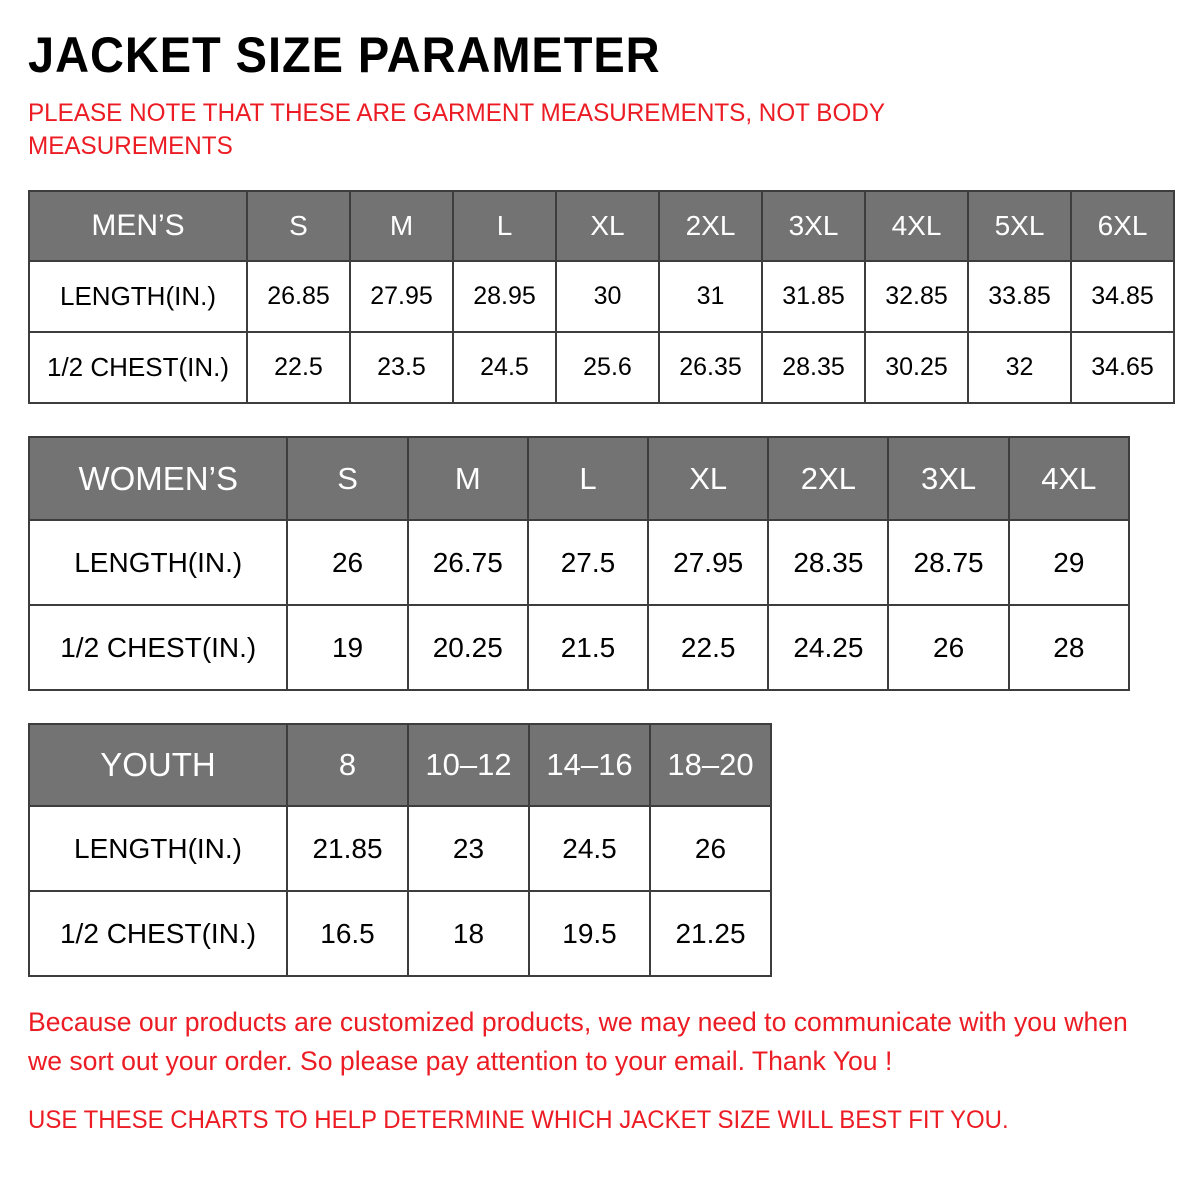  Describe the element at coordinates (708, 478) in the screenshot. I see `womens-size-header-xl: XL` at that location.